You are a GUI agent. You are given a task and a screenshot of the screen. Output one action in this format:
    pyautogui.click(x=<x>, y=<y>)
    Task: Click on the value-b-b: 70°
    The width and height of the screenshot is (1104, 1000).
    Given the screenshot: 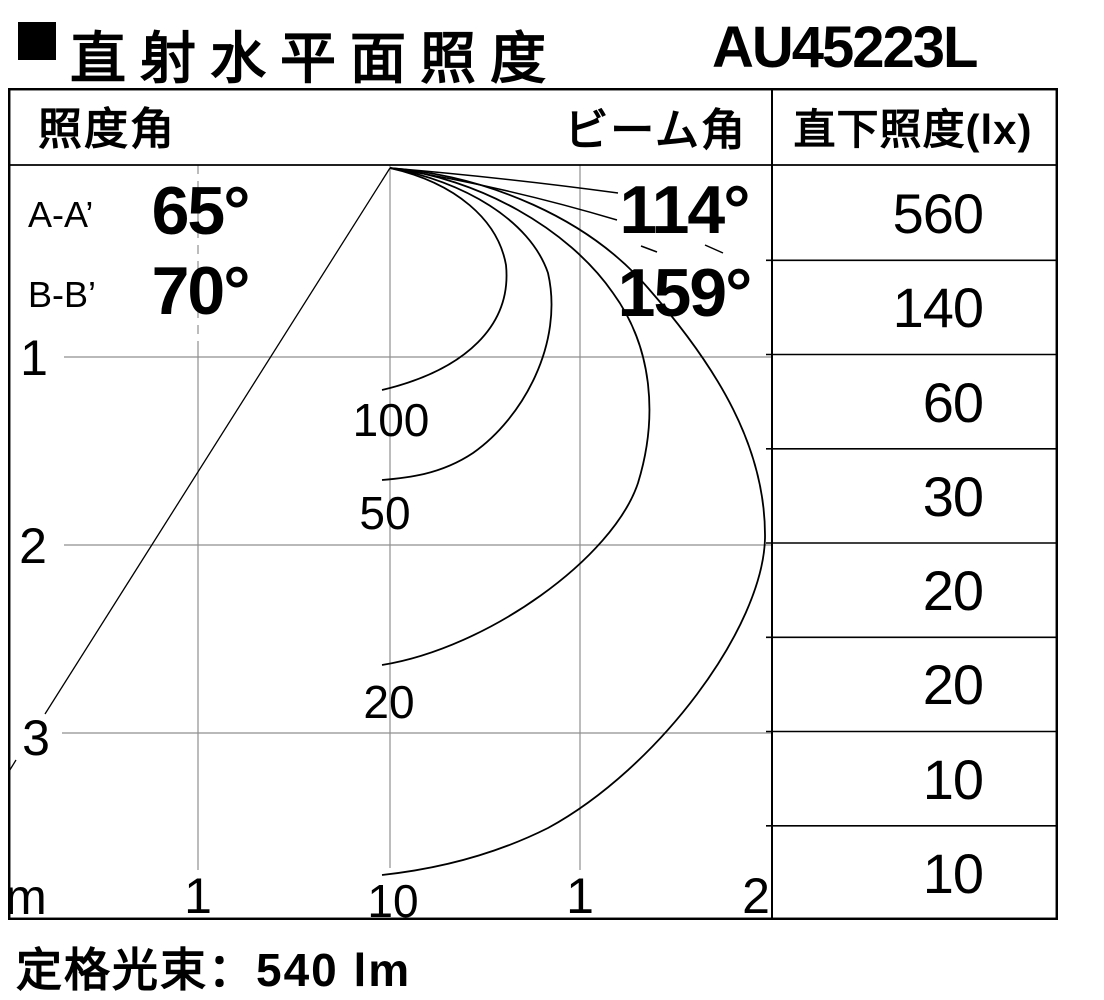 What is the action you would take?
    pyautogui.click(x=200, y=291)
    